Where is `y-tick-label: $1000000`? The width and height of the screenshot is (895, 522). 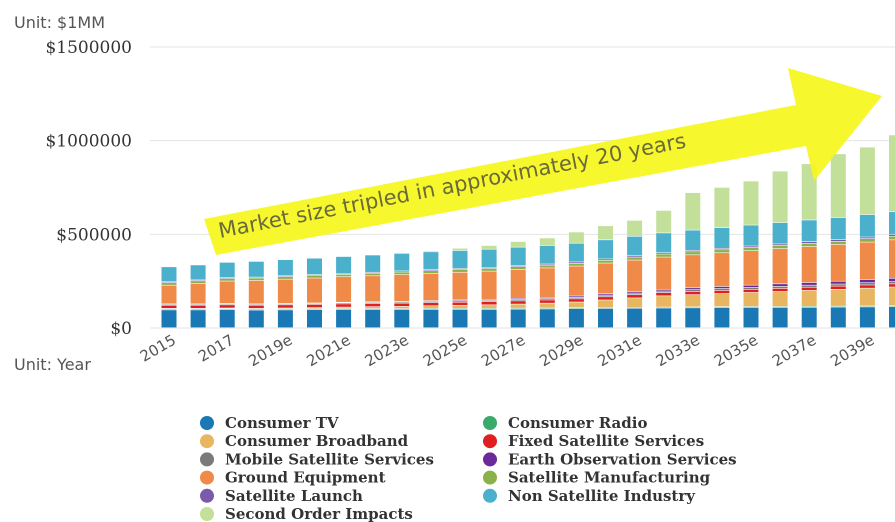
y-tick-label: $1000000 is located at coordinates (88, 142).